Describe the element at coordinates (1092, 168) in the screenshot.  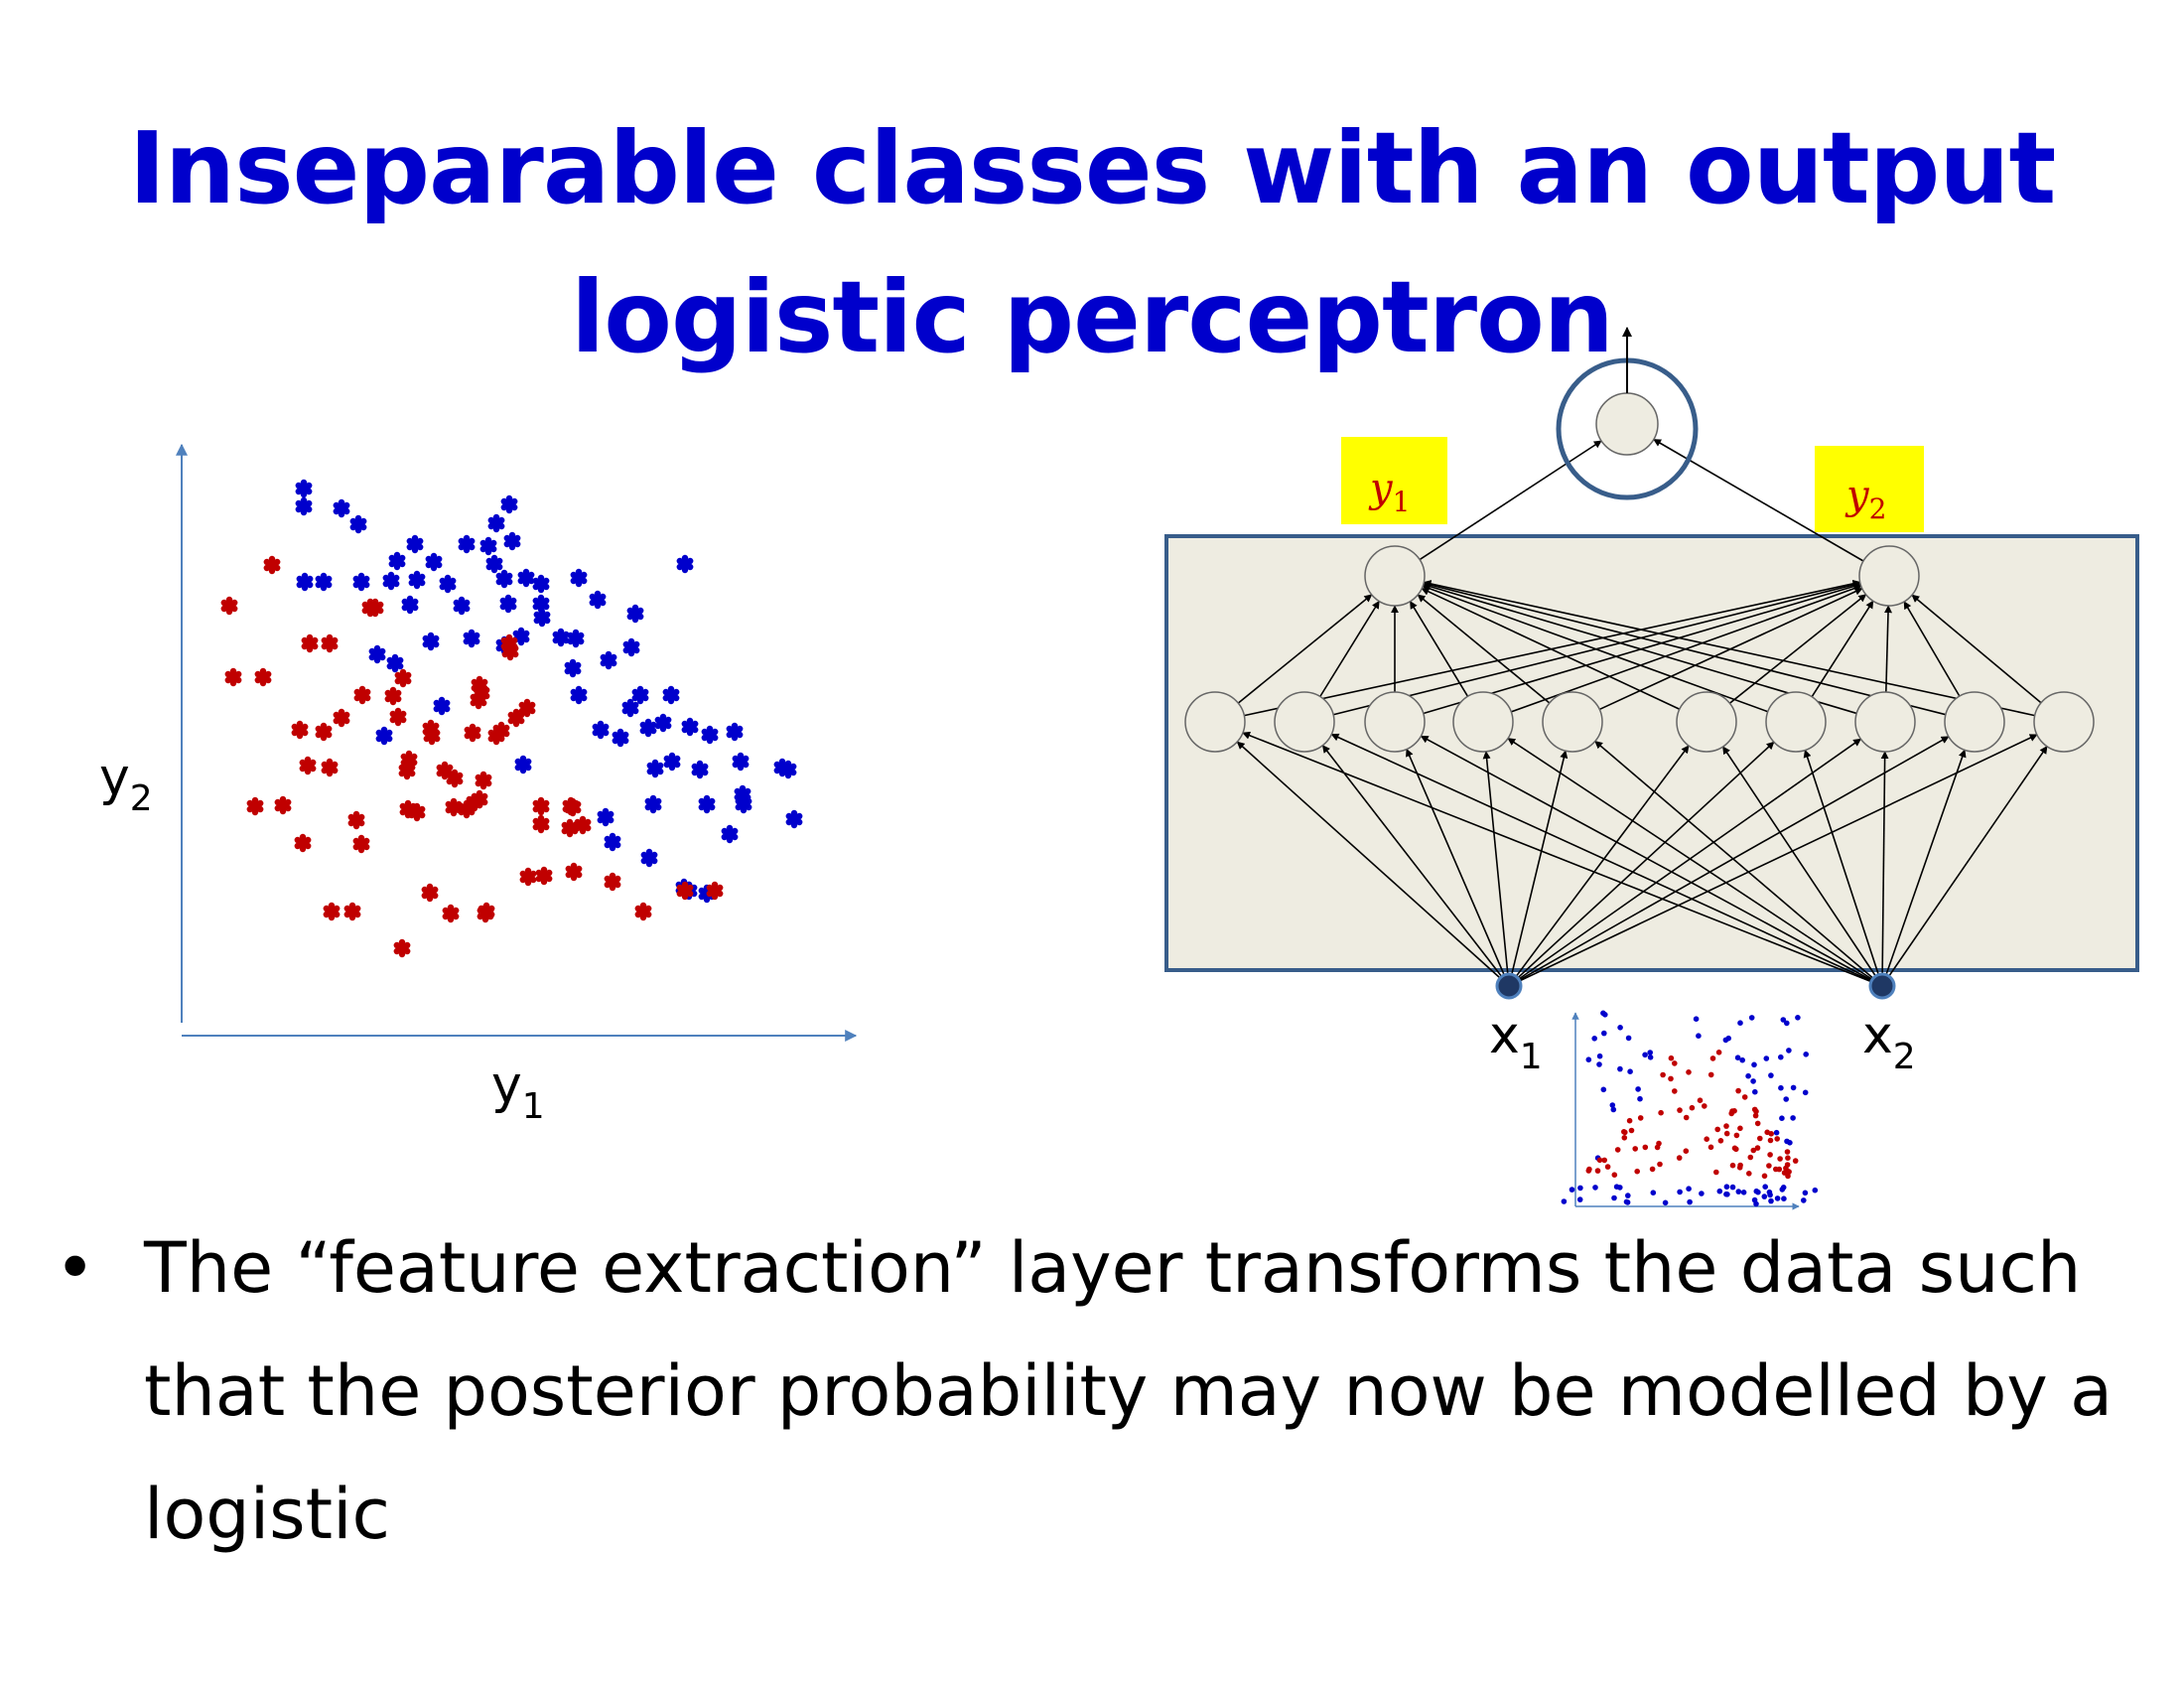
I see `title-line-1: Inseparable classes with an output` at that location.